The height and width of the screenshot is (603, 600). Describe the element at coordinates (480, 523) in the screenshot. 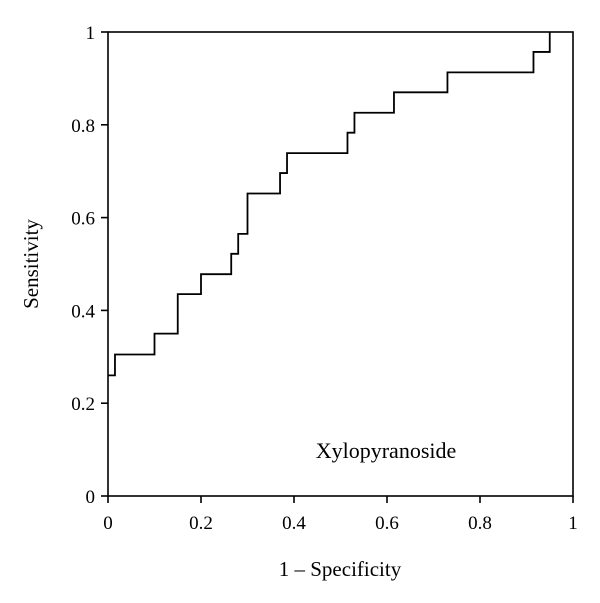

I see `x-tick-label: 0.8` at that location.